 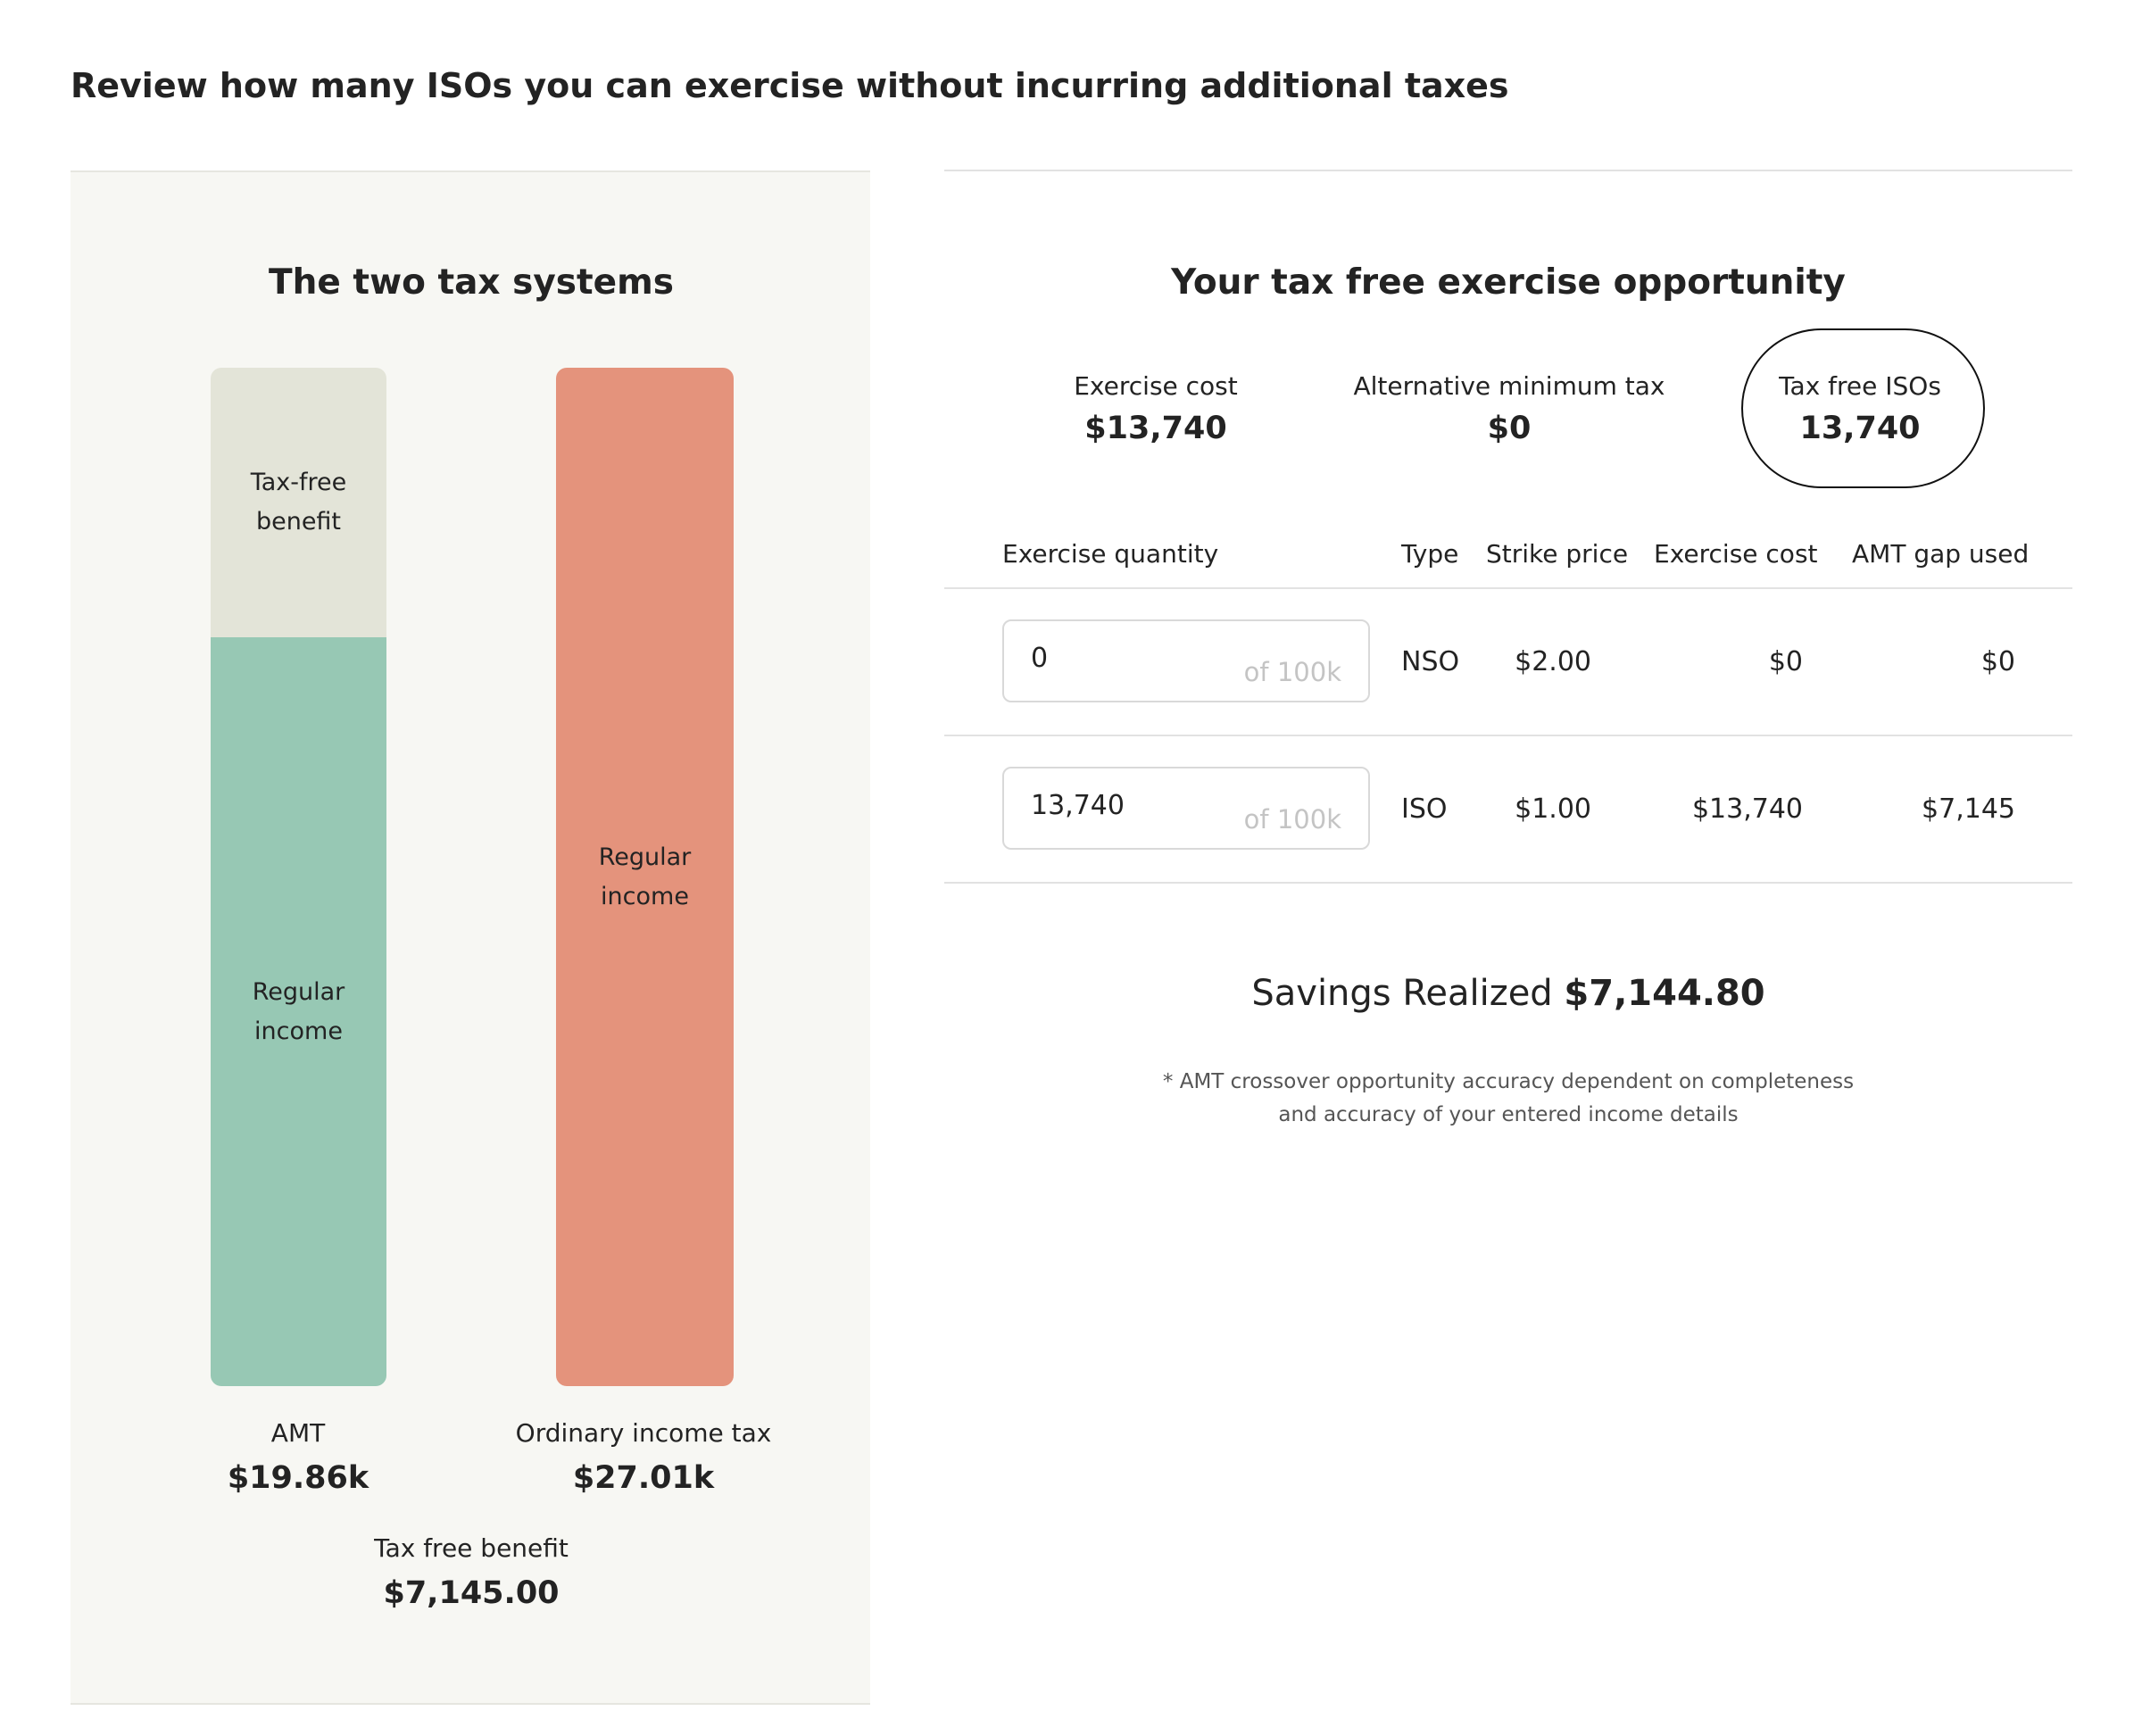 I want to click on segment-area: Tax-free benefit, so click(x=298, y=502).